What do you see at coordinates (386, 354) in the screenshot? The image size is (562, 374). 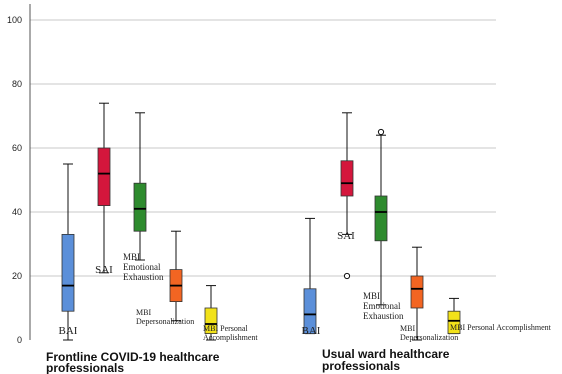 I see `group-label-line: Usual ward healthcare` at bounding box center [386, 354].